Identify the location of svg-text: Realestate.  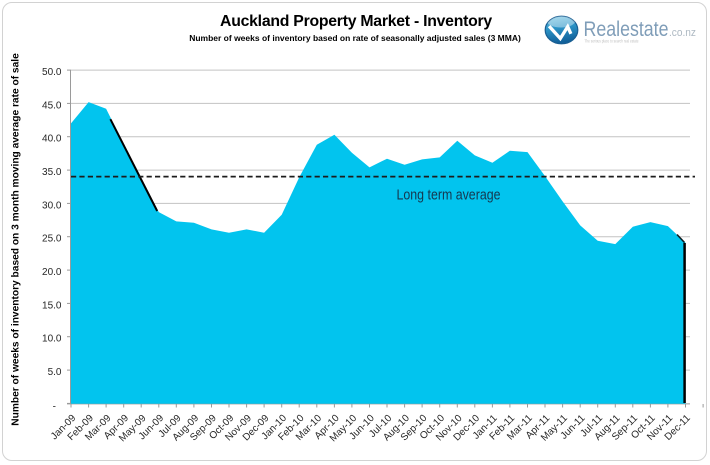
(626, 29).